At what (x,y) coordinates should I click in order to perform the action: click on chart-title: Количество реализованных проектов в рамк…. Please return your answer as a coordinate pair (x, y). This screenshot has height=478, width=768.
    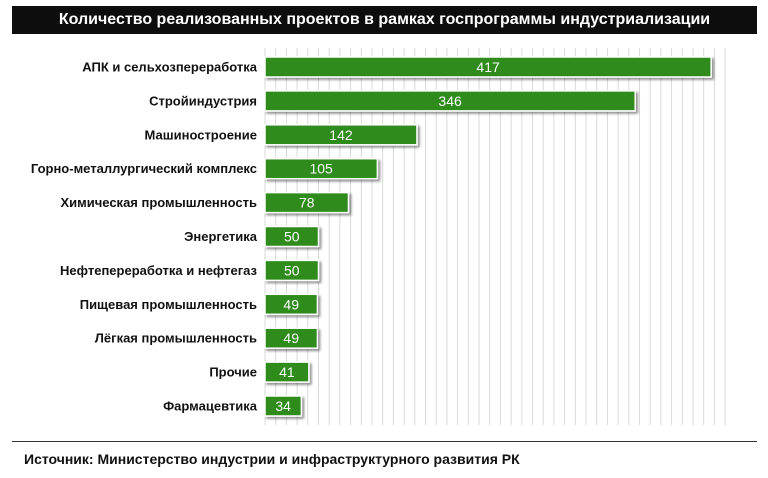
    Looking at the image, I should click on (384, 20).